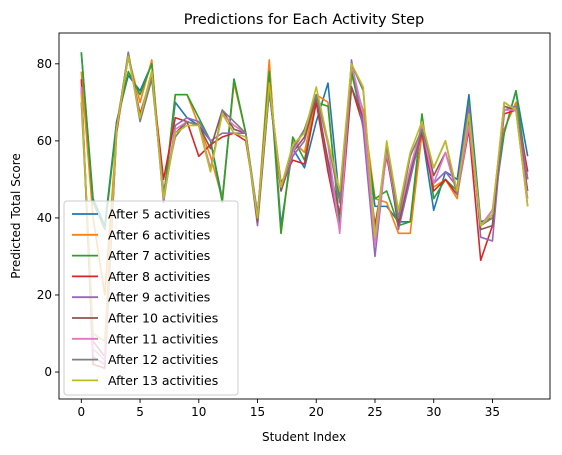 The height and width of the screenshot is (455, 562). What do you see at coordinates (81, 412) in the screenshot?
I see `x-tick-label: 0` at bounding box center [81, 412].